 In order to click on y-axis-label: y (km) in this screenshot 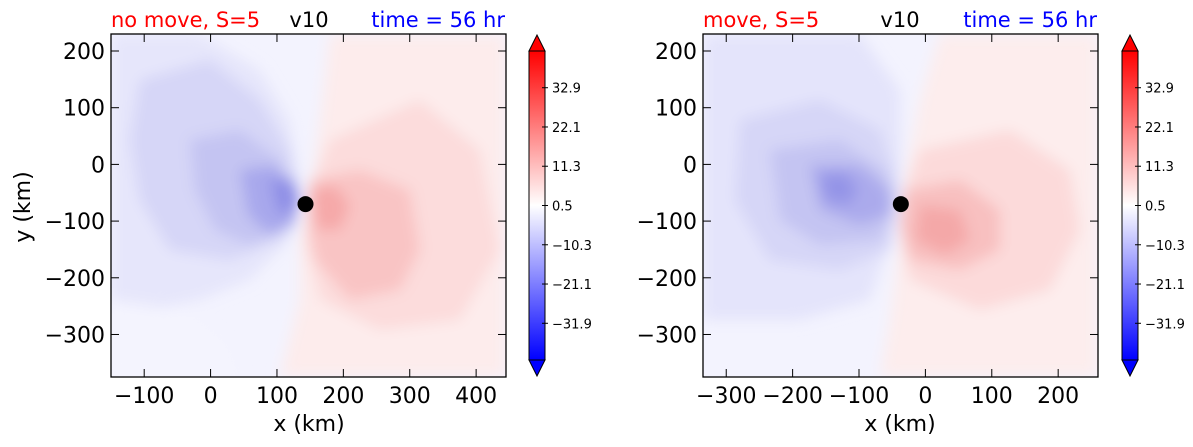, I will do `click(23, 206)`.